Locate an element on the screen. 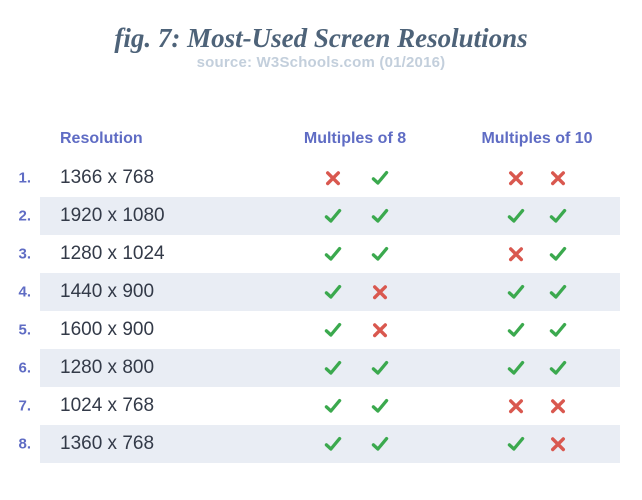 This screenshot has height=500, width=642. row-resolution: 1024 x 768 is located at coordinates (107, 405).